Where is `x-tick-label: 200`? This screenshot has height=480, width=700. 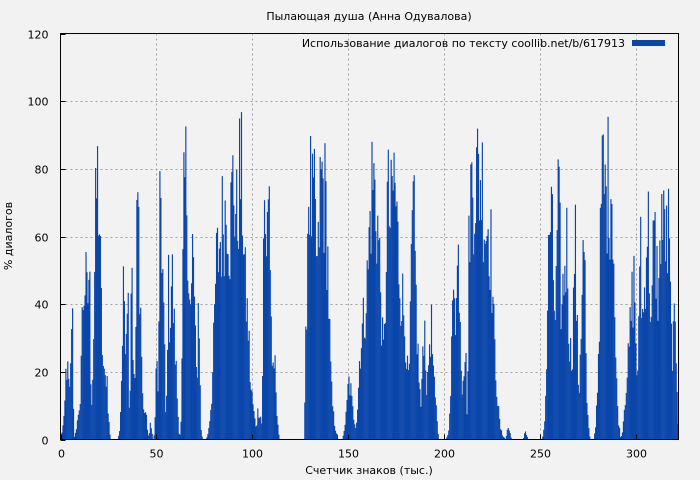
x-tick-label: 200 is located at coordinates (444, 454).